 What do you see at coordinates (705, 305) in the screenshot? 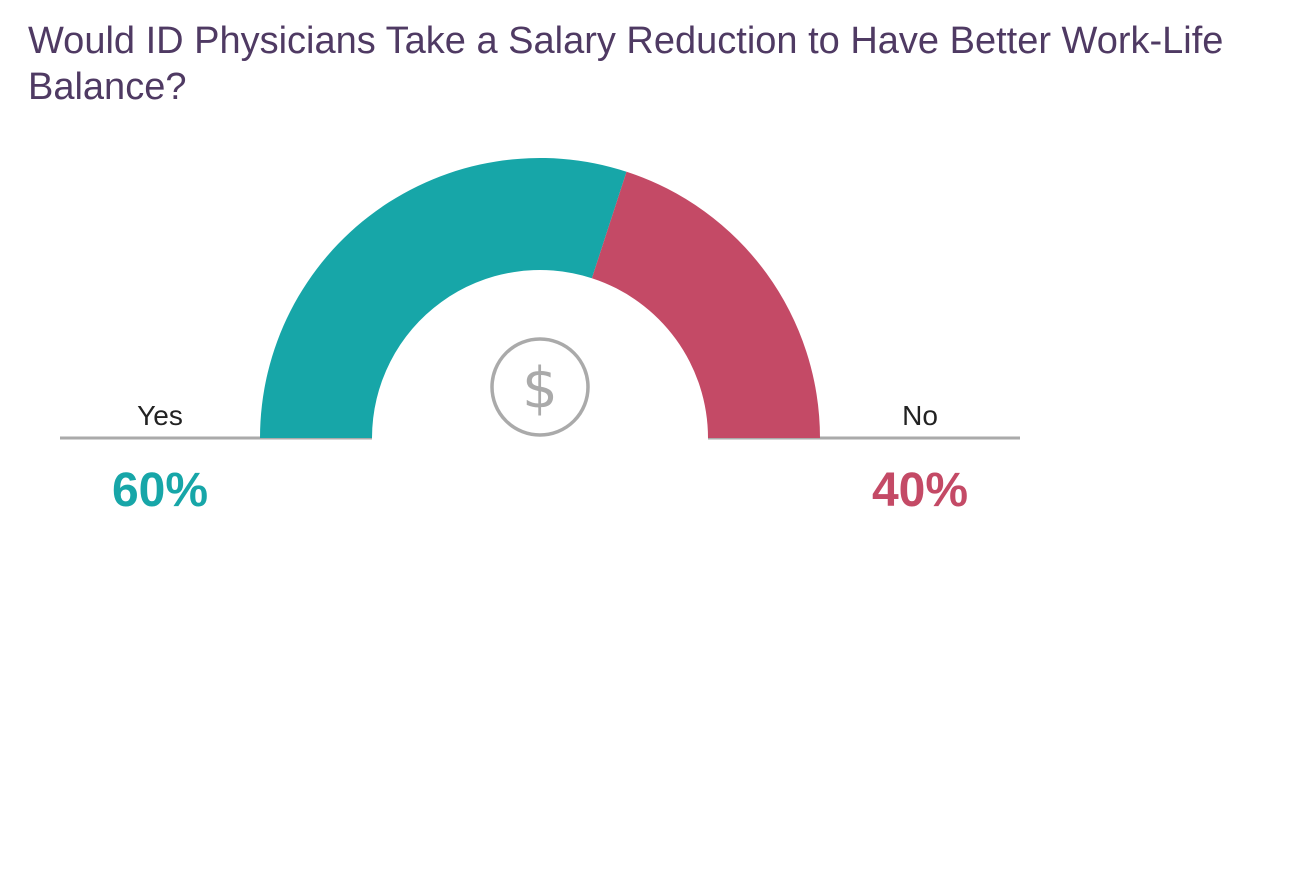
I see `slice-no` at bounding box center [705, 305].